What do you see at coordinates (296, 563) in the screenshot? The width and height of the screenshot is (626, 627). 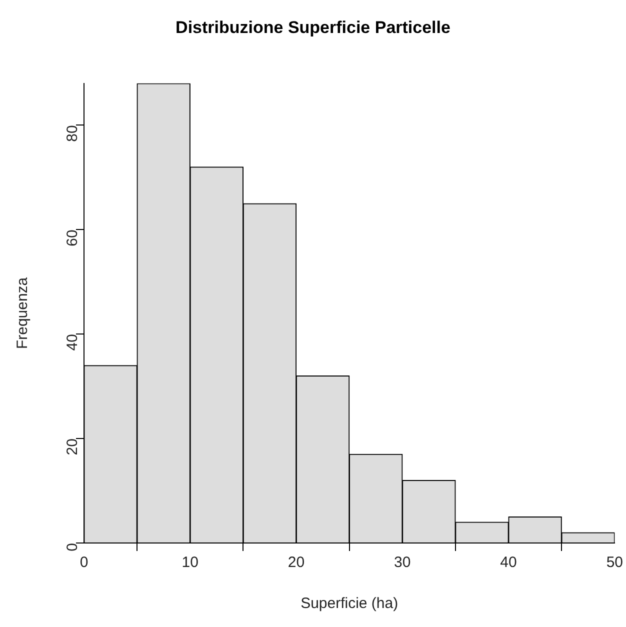 I see `x-tick-label: 20` at bounding box center [296, 563].